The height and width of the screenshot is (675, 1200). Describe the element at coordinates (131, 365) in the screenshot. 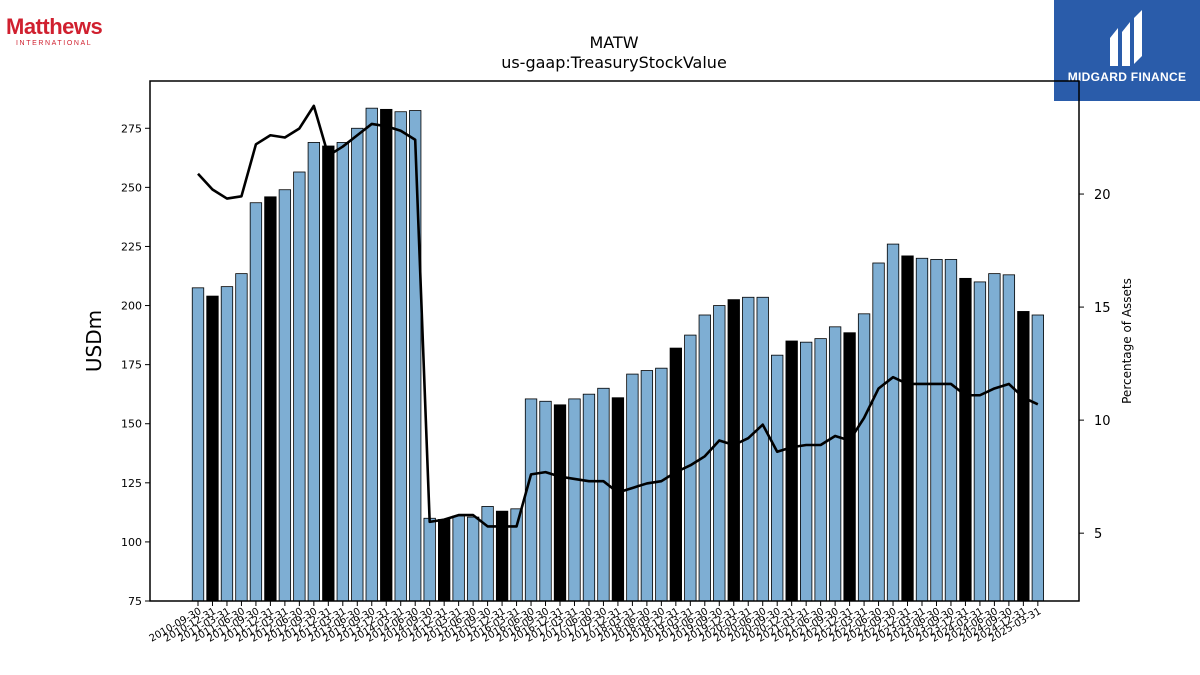

I see `y-tick-label: 175` at that location.